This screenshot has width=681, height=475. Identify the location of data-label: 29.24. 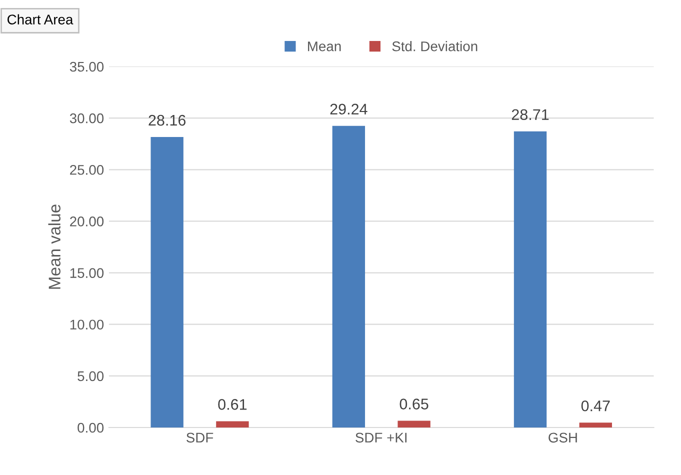
(349, 109).